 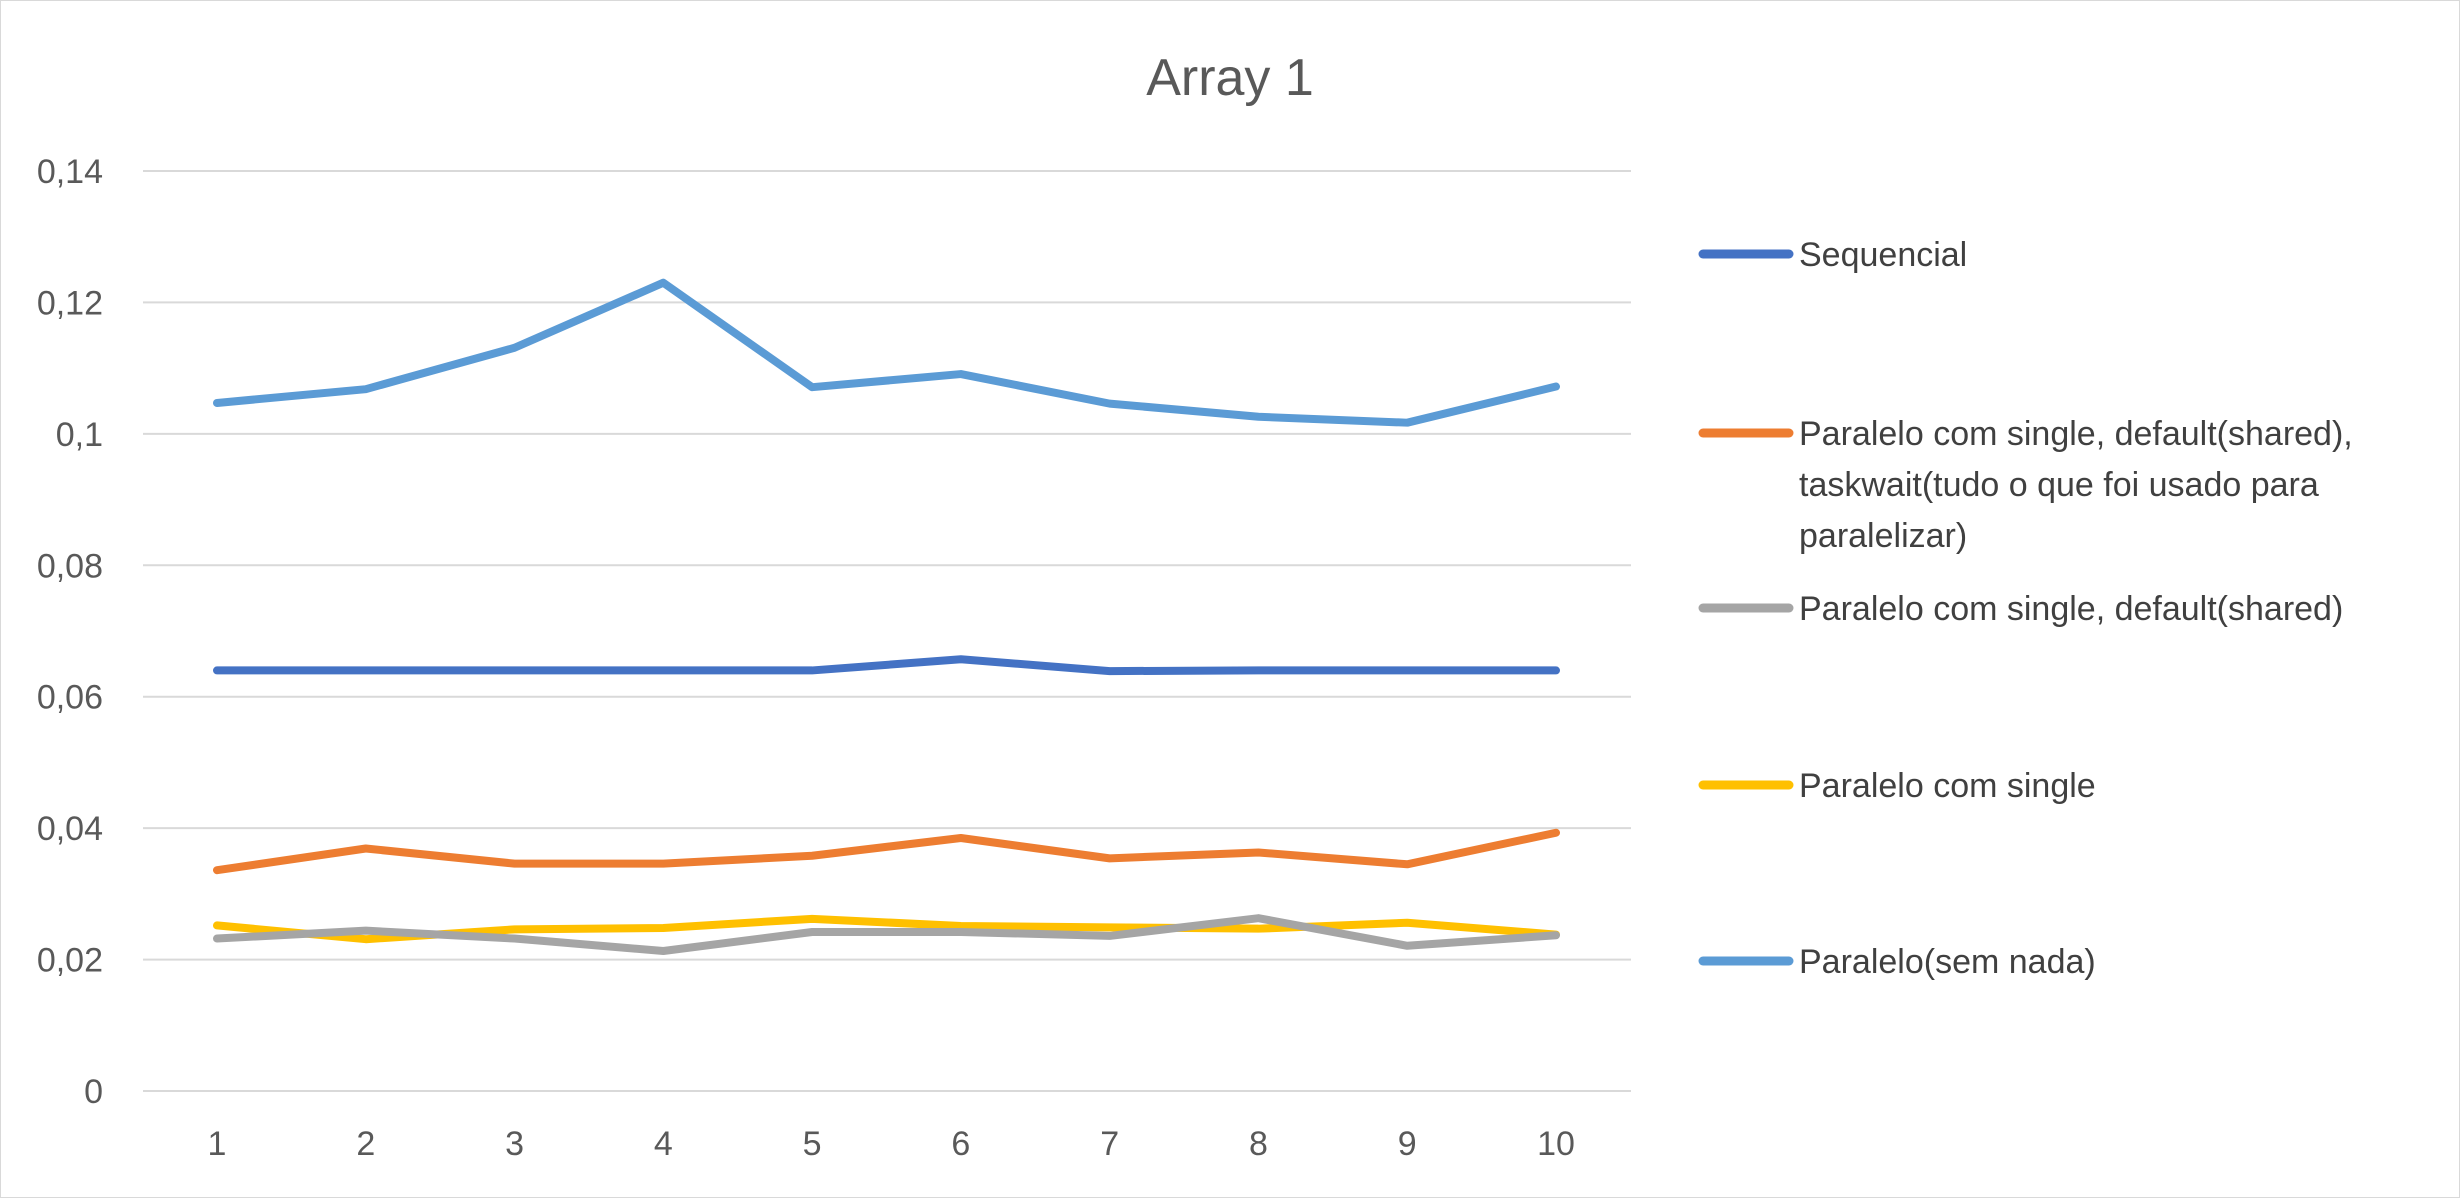 What do you see at coordinates (514, 1144) in the screenshot?
I see `x-tick-label: 3` at bounding box center [514, 1144].